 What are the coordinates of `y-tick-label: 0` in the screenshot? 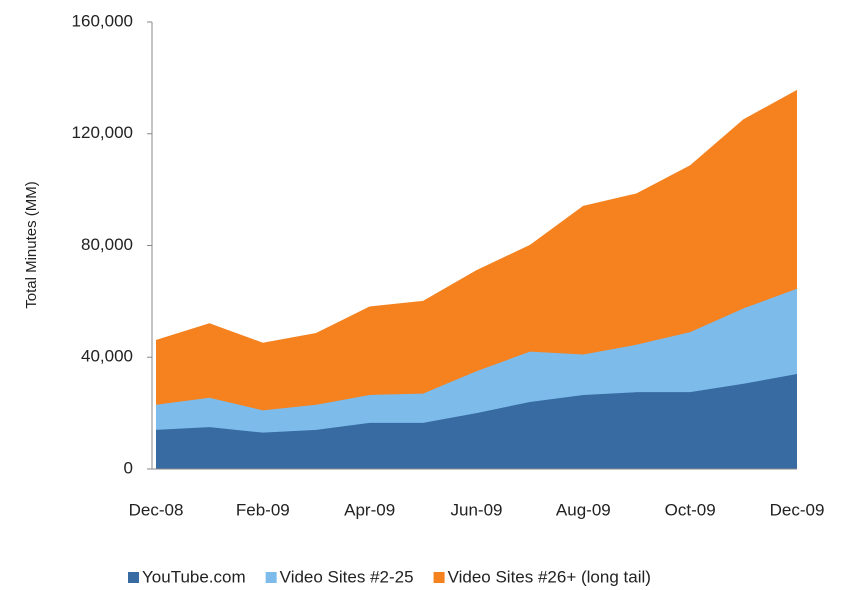 It's located at (128, 467).